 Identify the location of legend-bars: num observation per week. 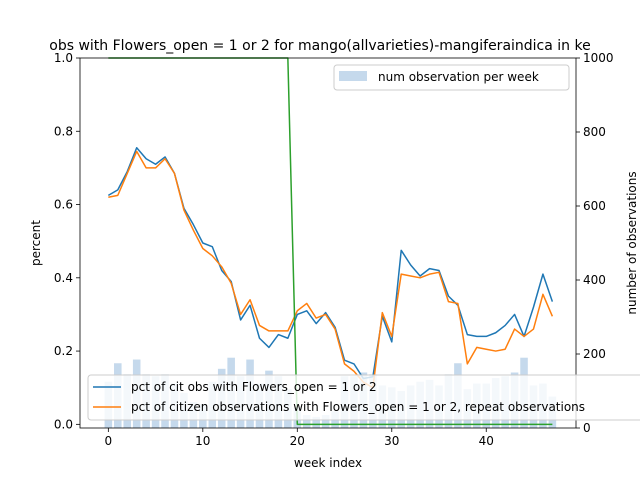
(451, 77).